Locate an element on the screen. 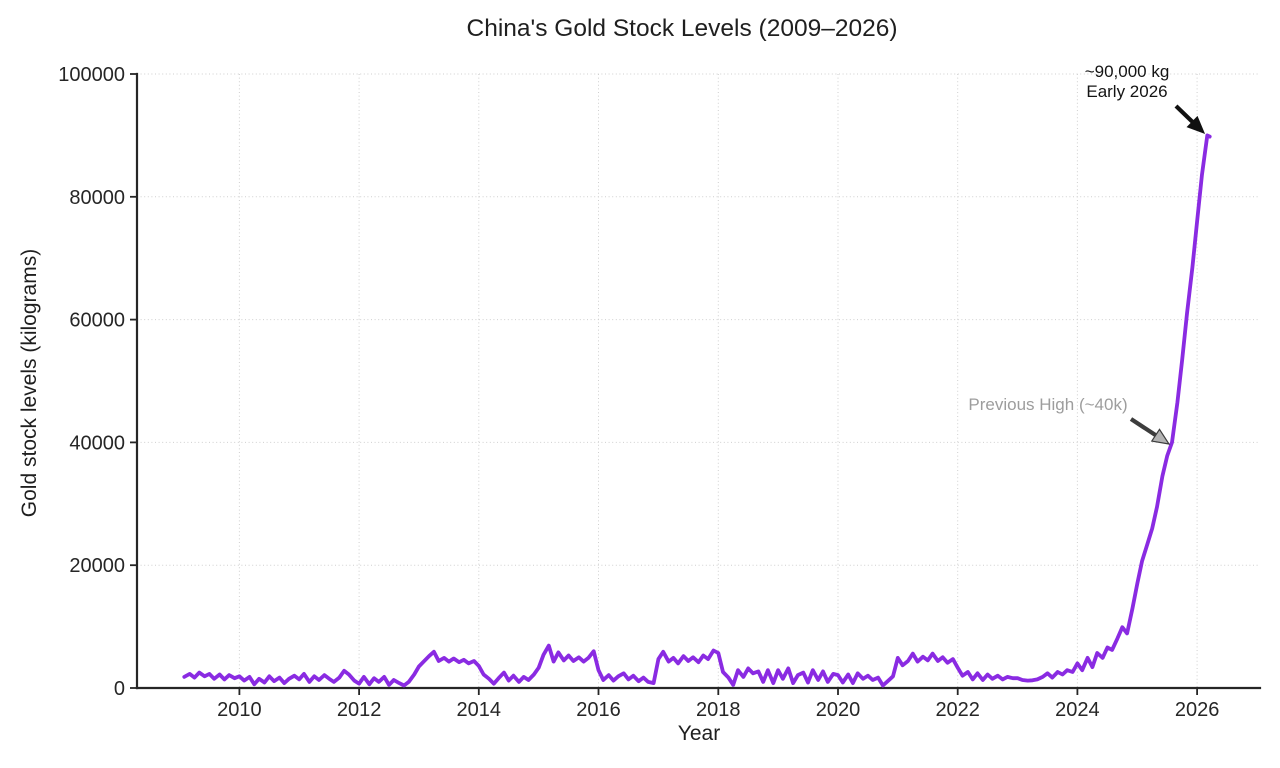  y-tick-label: 20000 is located at coordinates (97, 566).